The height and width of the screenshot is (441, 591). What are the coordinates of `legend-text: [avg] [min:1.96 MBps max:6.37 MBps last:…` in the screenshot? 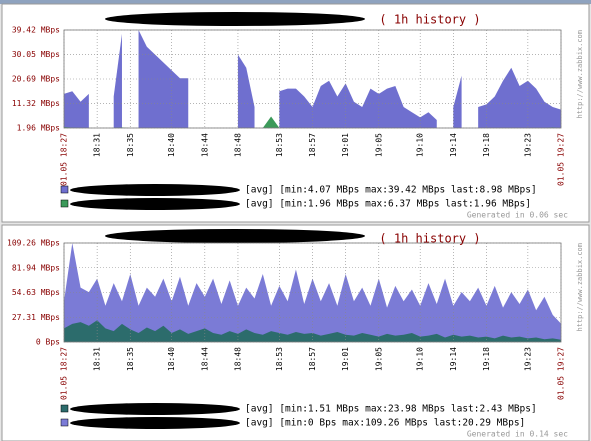 It's located at (388, 204).